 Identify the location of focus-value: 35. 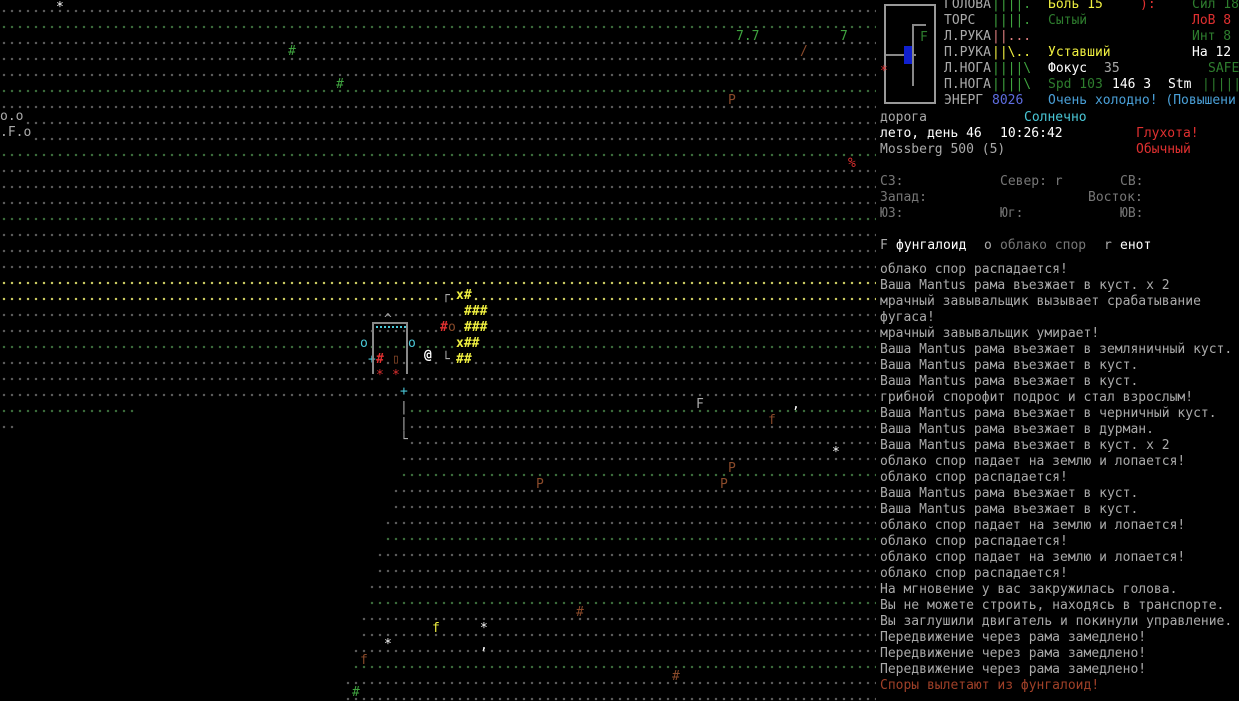
(1112, 68).